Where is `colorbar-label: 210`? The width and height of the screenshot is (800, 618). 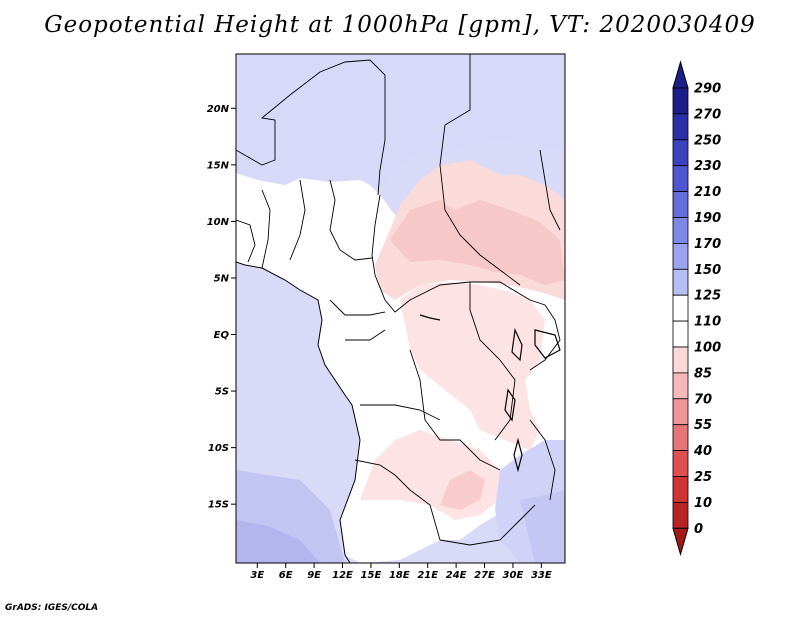
colorbar-label: 210 is located at coordinates (707, 192).